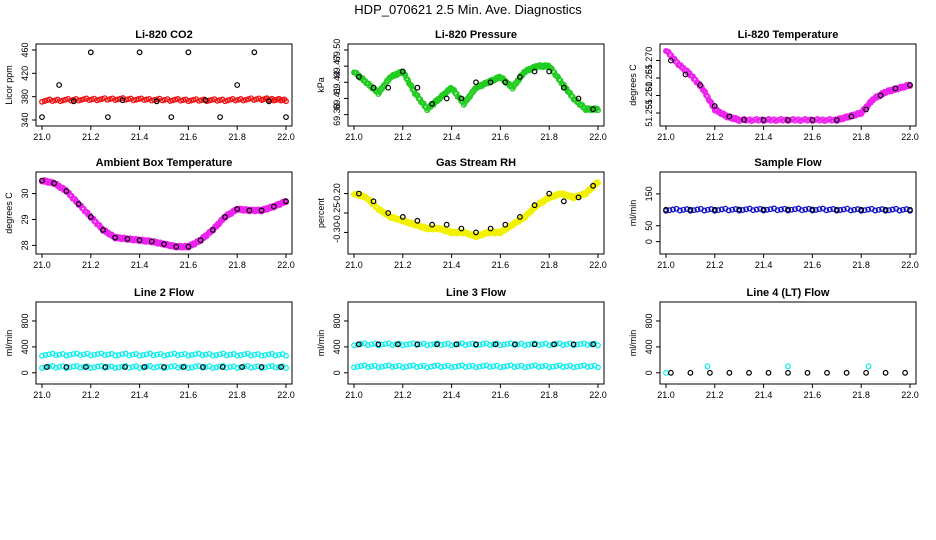  Describe the element at coordinates (337, 66) in the screenshot. I see `y-tick-label: 69.47` at that location.